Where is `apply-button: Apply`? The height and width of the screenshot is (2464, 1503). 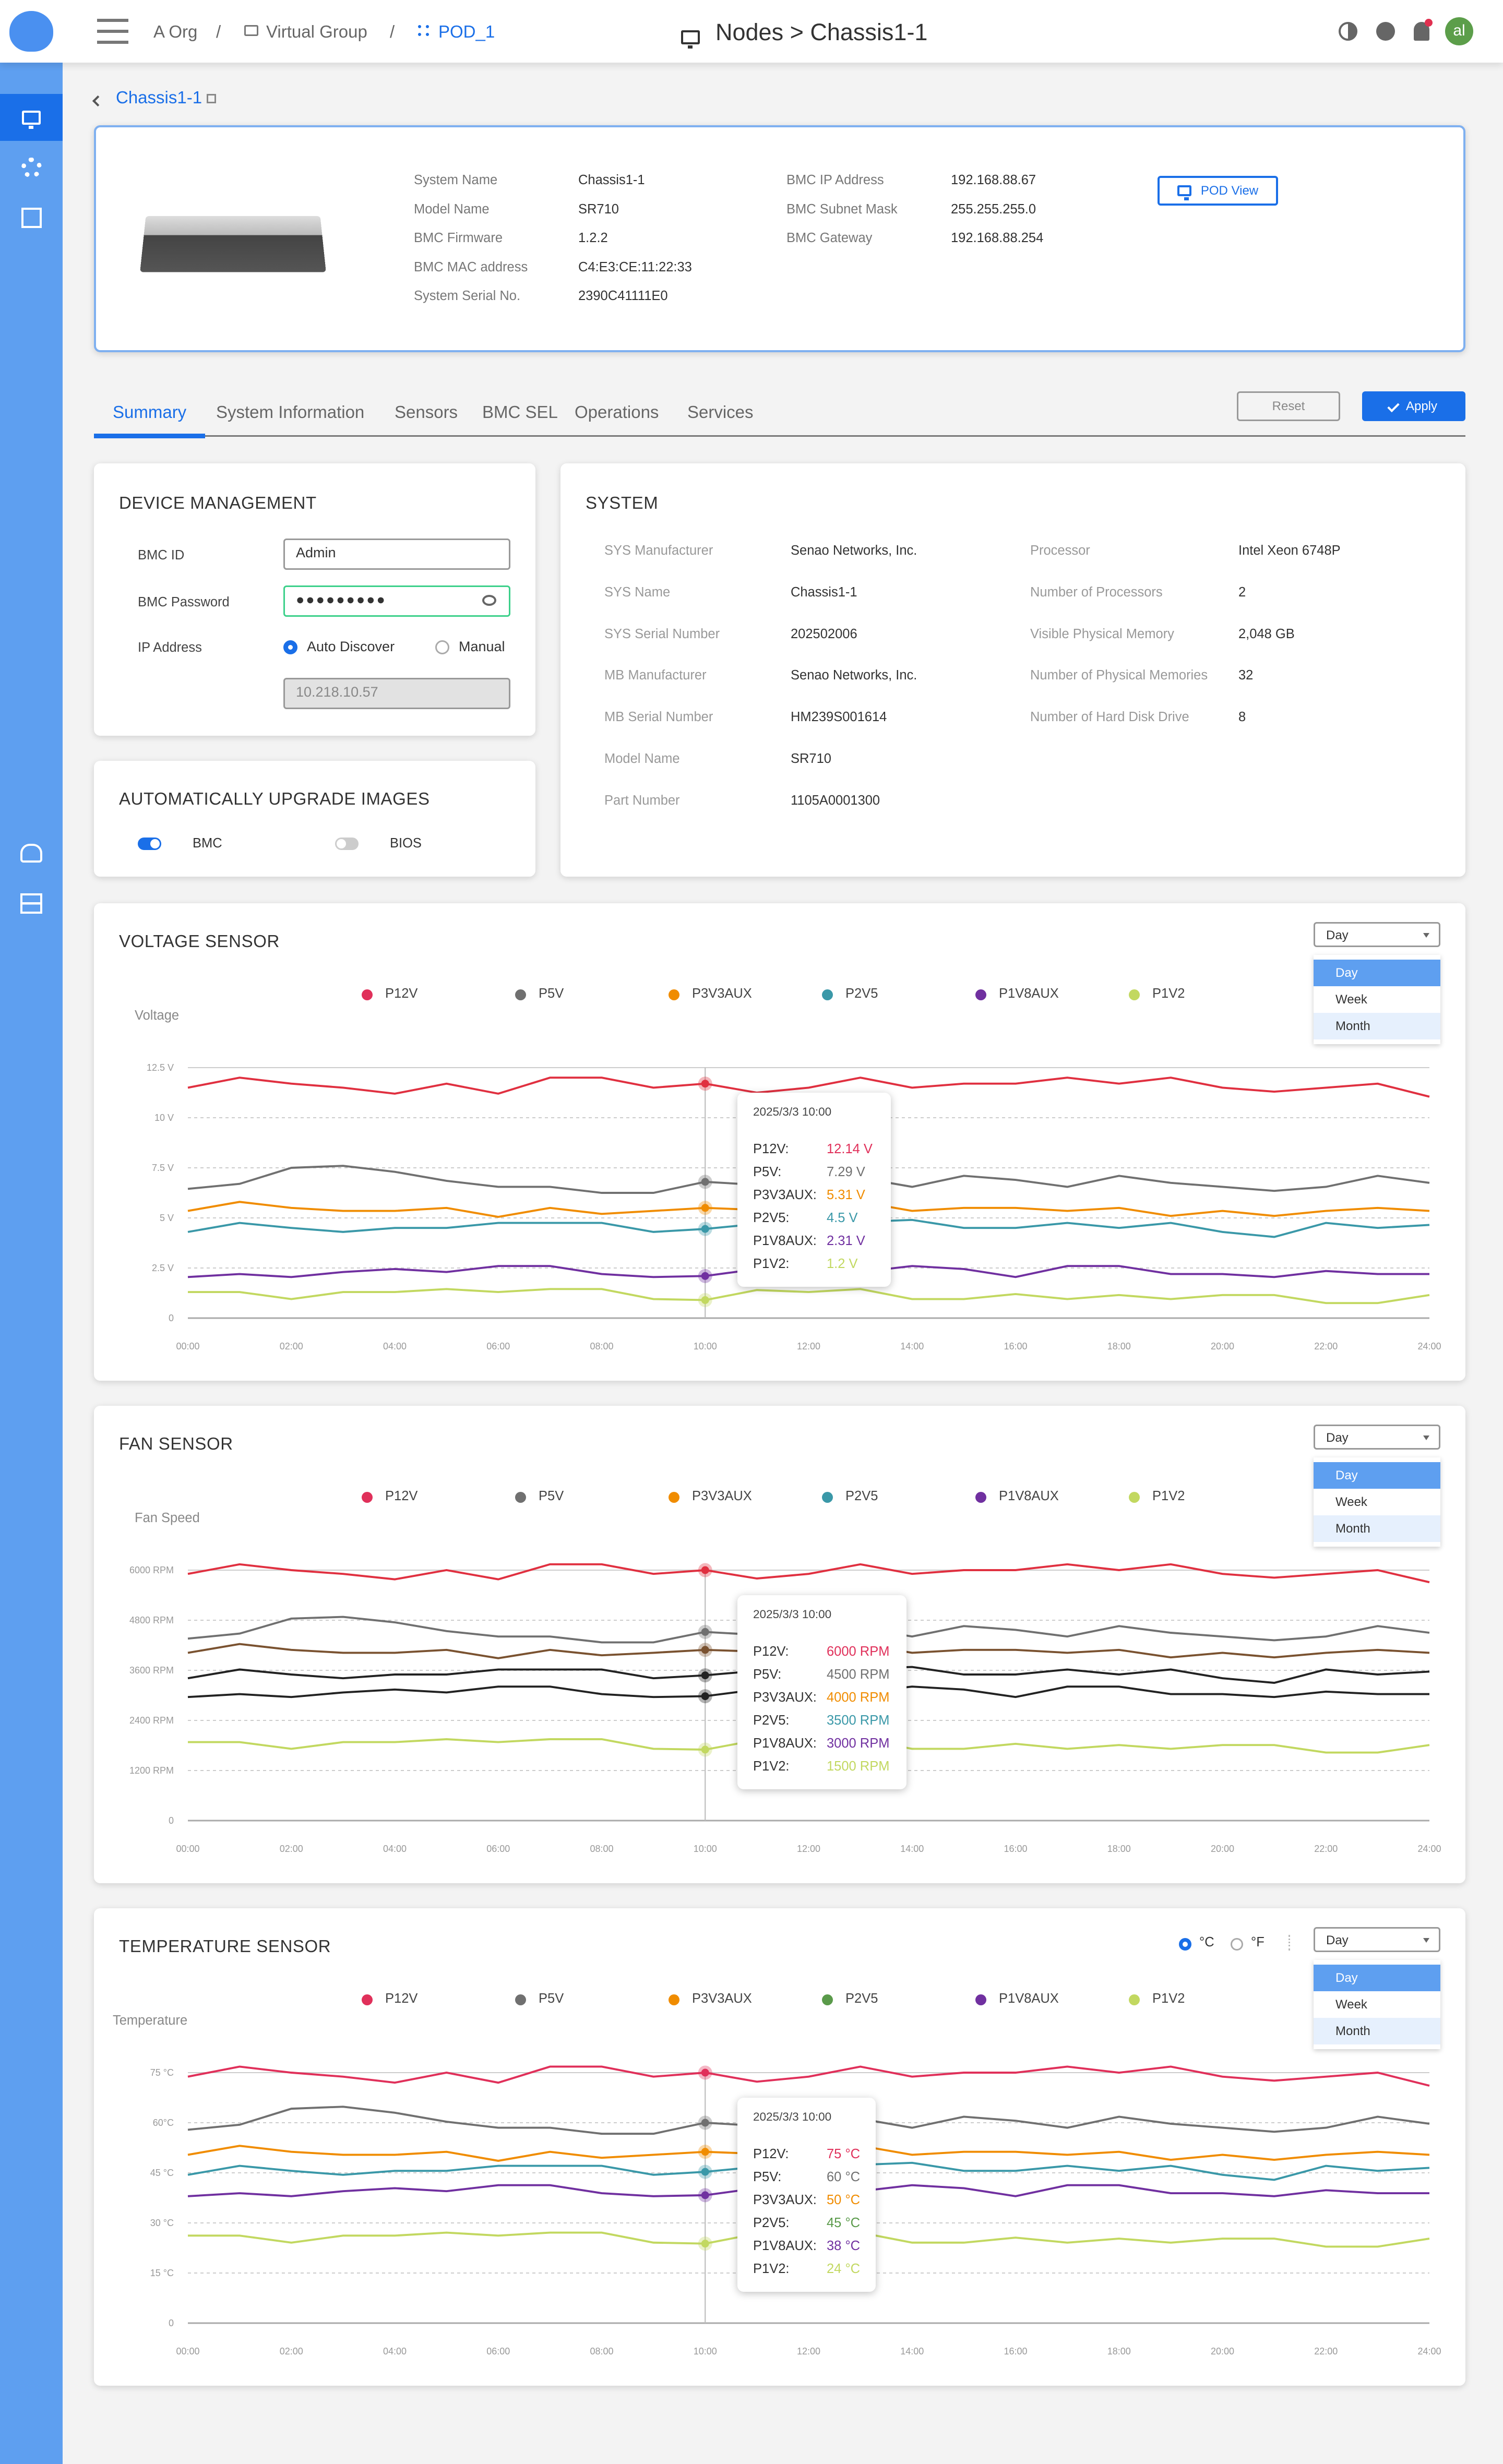 apply-button: Apply is located at coordinates (1413, 406).